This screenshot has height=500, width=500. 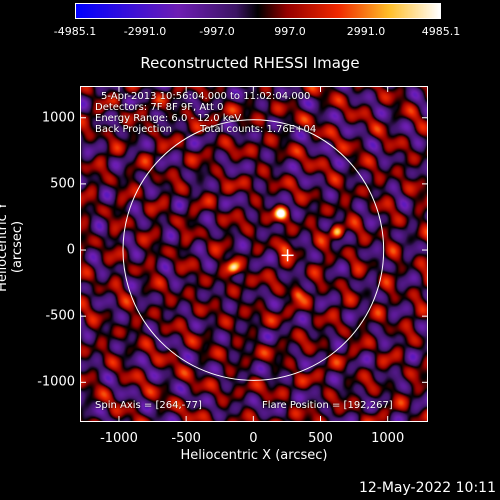 What do you see at coordinates (253, 438) in the screenshot?
I see `x-tick-label: 0` at bounding box center [253, 438].